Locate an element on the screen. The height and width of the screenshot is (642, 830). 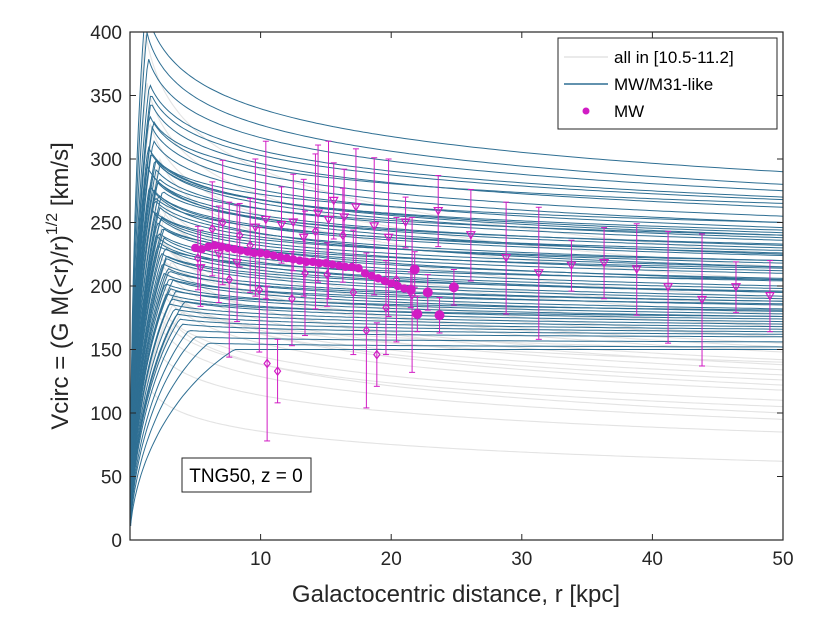
y-axis-title-unit: [km/s] is located at coordinates (60, 177).